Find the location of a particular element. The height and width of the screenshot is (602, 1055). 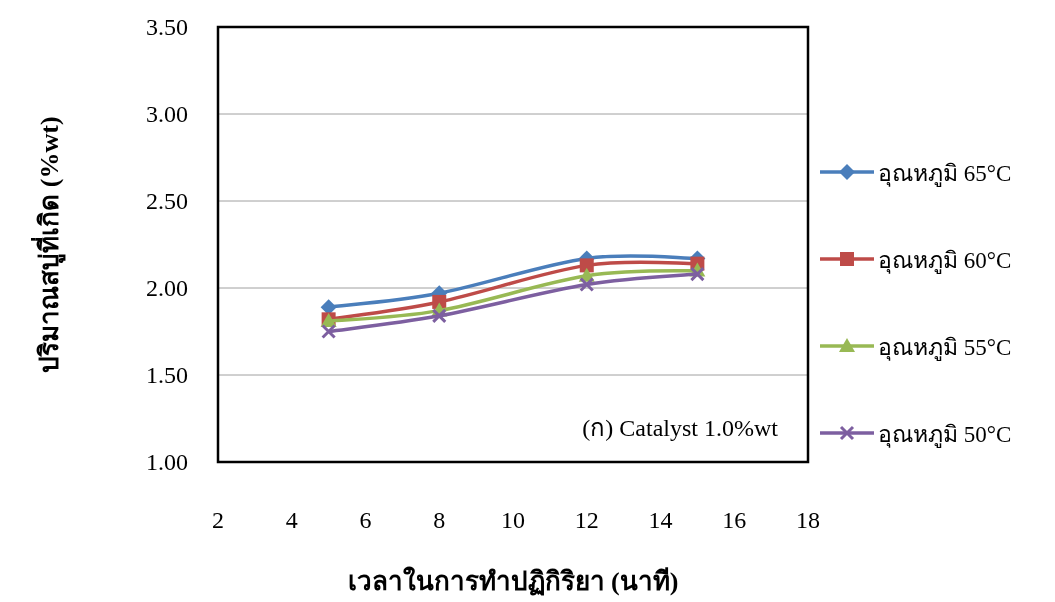

x-tick-label: 6 is located at coordinates (365, 520).